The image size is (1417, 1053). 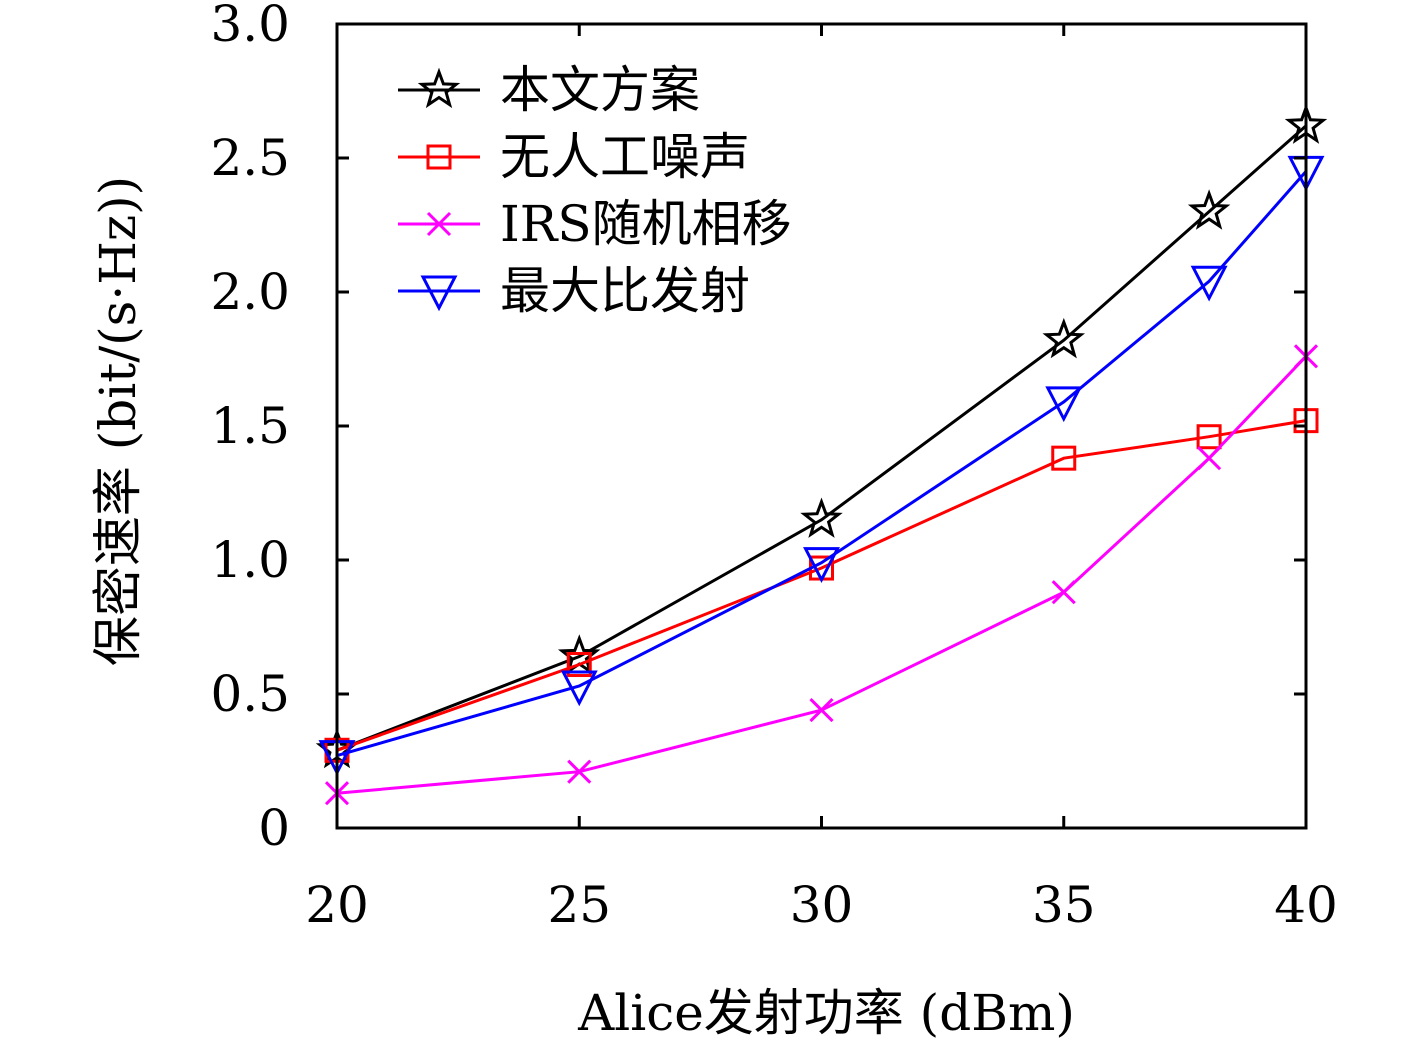 What do you see at coordinates (337, 905) in the screenshot?
I see `x-tick-label: 20` at bounding box center [337, 905].